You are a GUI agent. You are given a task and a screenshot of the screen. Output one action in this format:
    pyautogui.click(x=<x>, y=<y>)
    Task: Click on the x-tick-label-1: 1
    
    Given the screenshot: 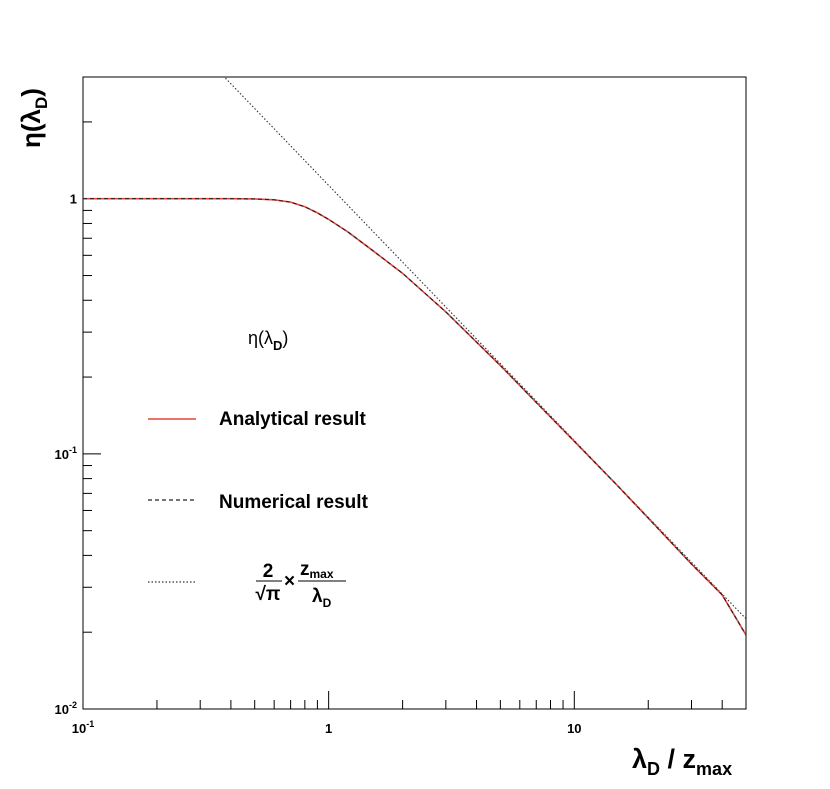 What is the action you would take?
    pyautogui.click(x=328, y=728)
    